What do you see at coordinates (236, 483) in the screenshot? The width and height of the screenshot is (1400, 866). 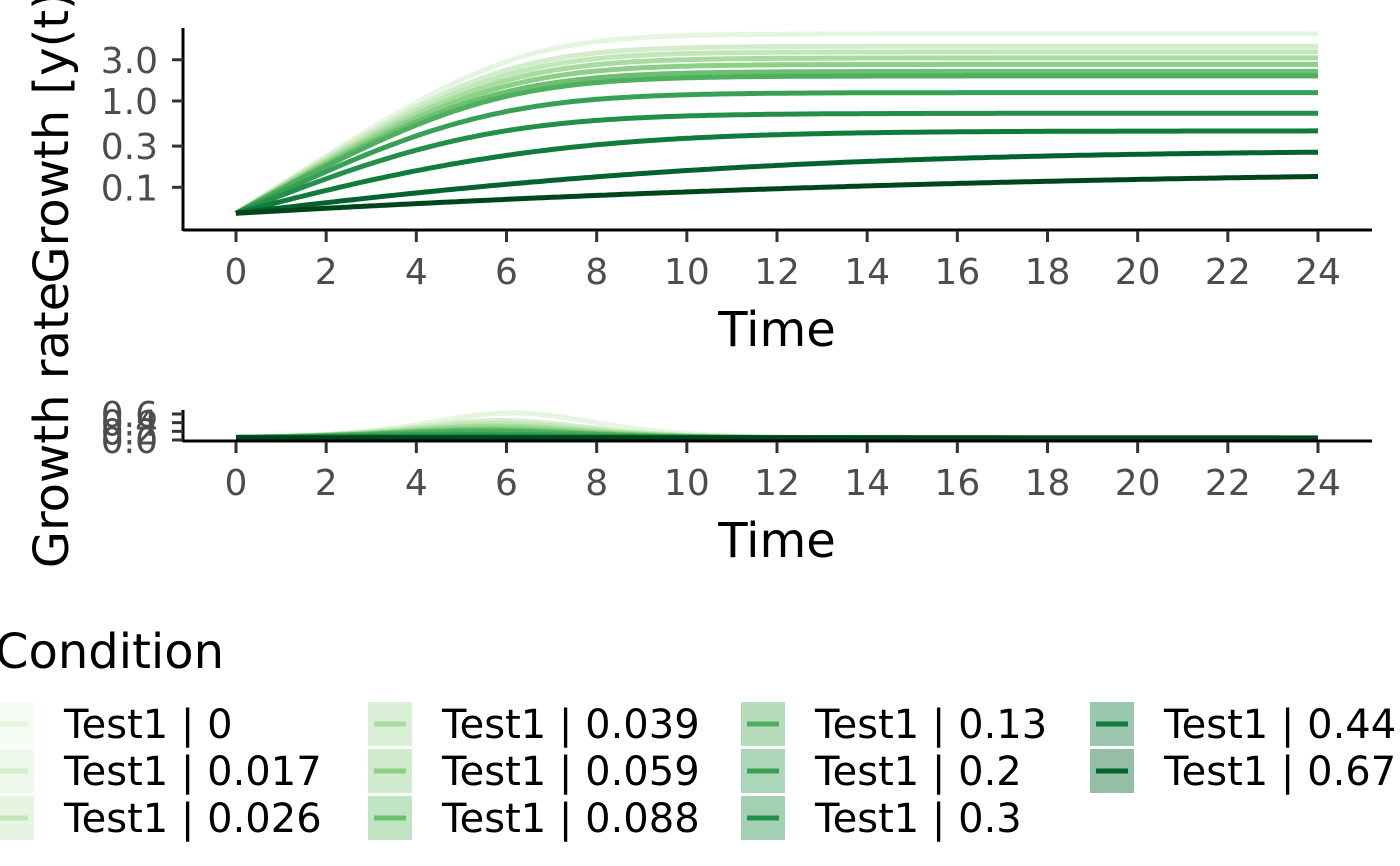 I see `rate-x-tick-label-0: 0` at bounding box center [236, 483].